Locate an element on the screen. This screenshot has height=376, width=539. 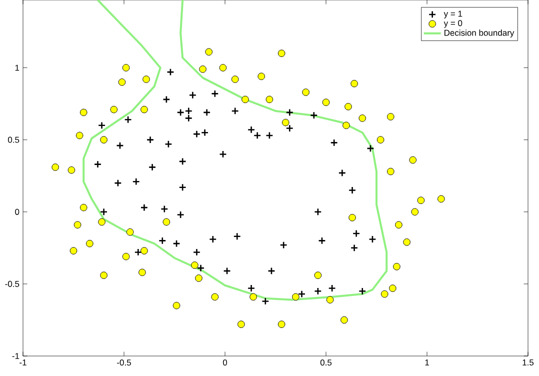
x-tick-label: 0.5 is located at coordinates (326, 363).